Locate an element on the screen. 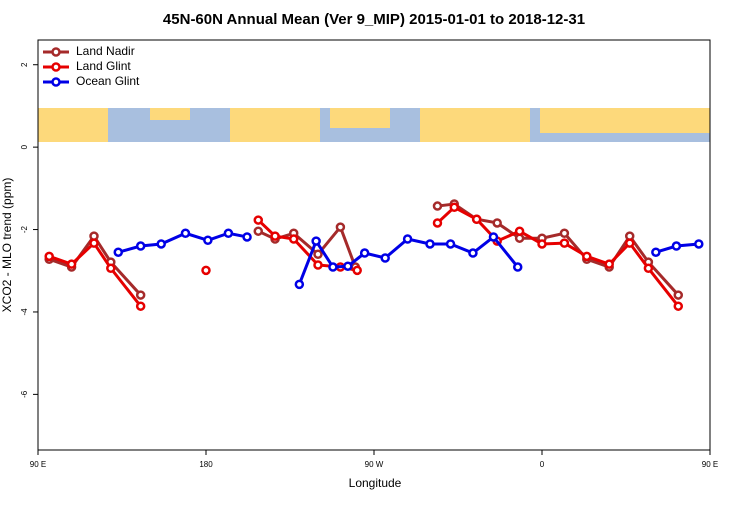 The image size is (750, 505). x-tick-label: 0 is located at coordinates (542, 464).